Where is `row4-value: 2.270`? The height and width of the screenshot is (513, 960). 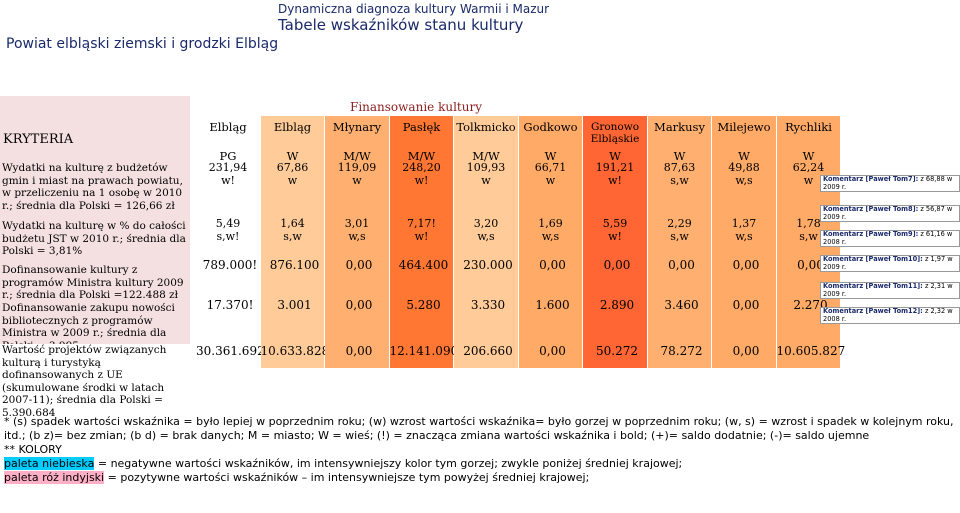
row4-value: 2.270 is located at coordinates (810, 305).